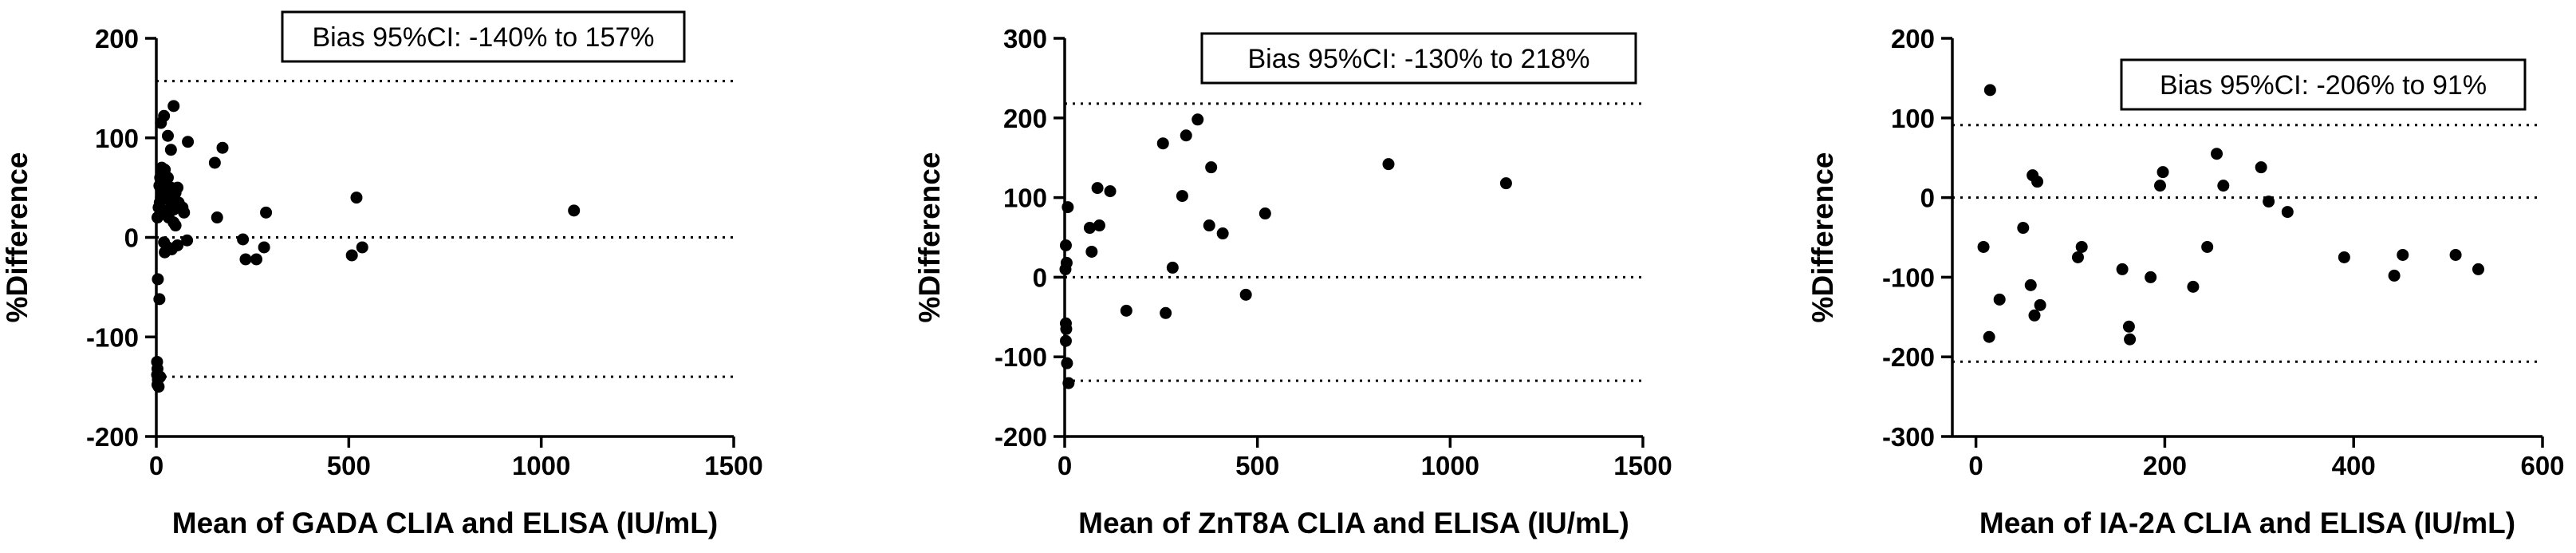 This screenshot has width=2576, height=553. Describe the element at coordinates (2542, 466) in the screenshot. I see `x-tick-label: 600` at that location.